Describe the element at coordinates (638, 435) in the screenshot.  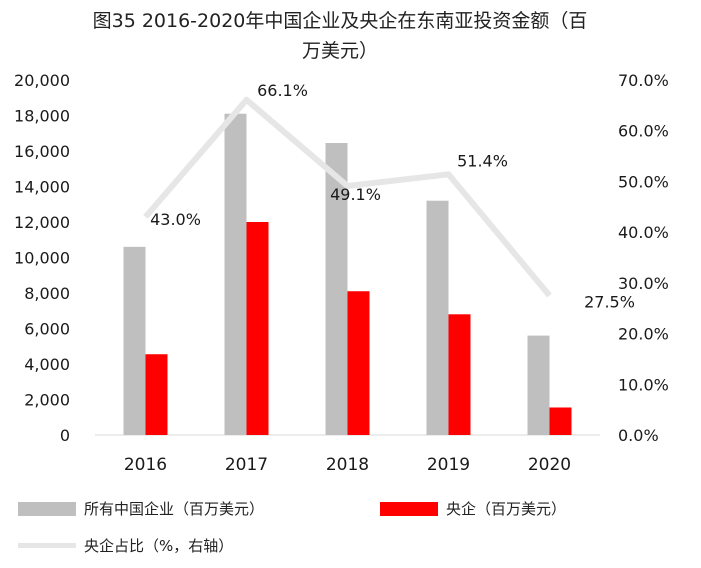
I see `right-axis-tick-label: 0.0%` at that location.